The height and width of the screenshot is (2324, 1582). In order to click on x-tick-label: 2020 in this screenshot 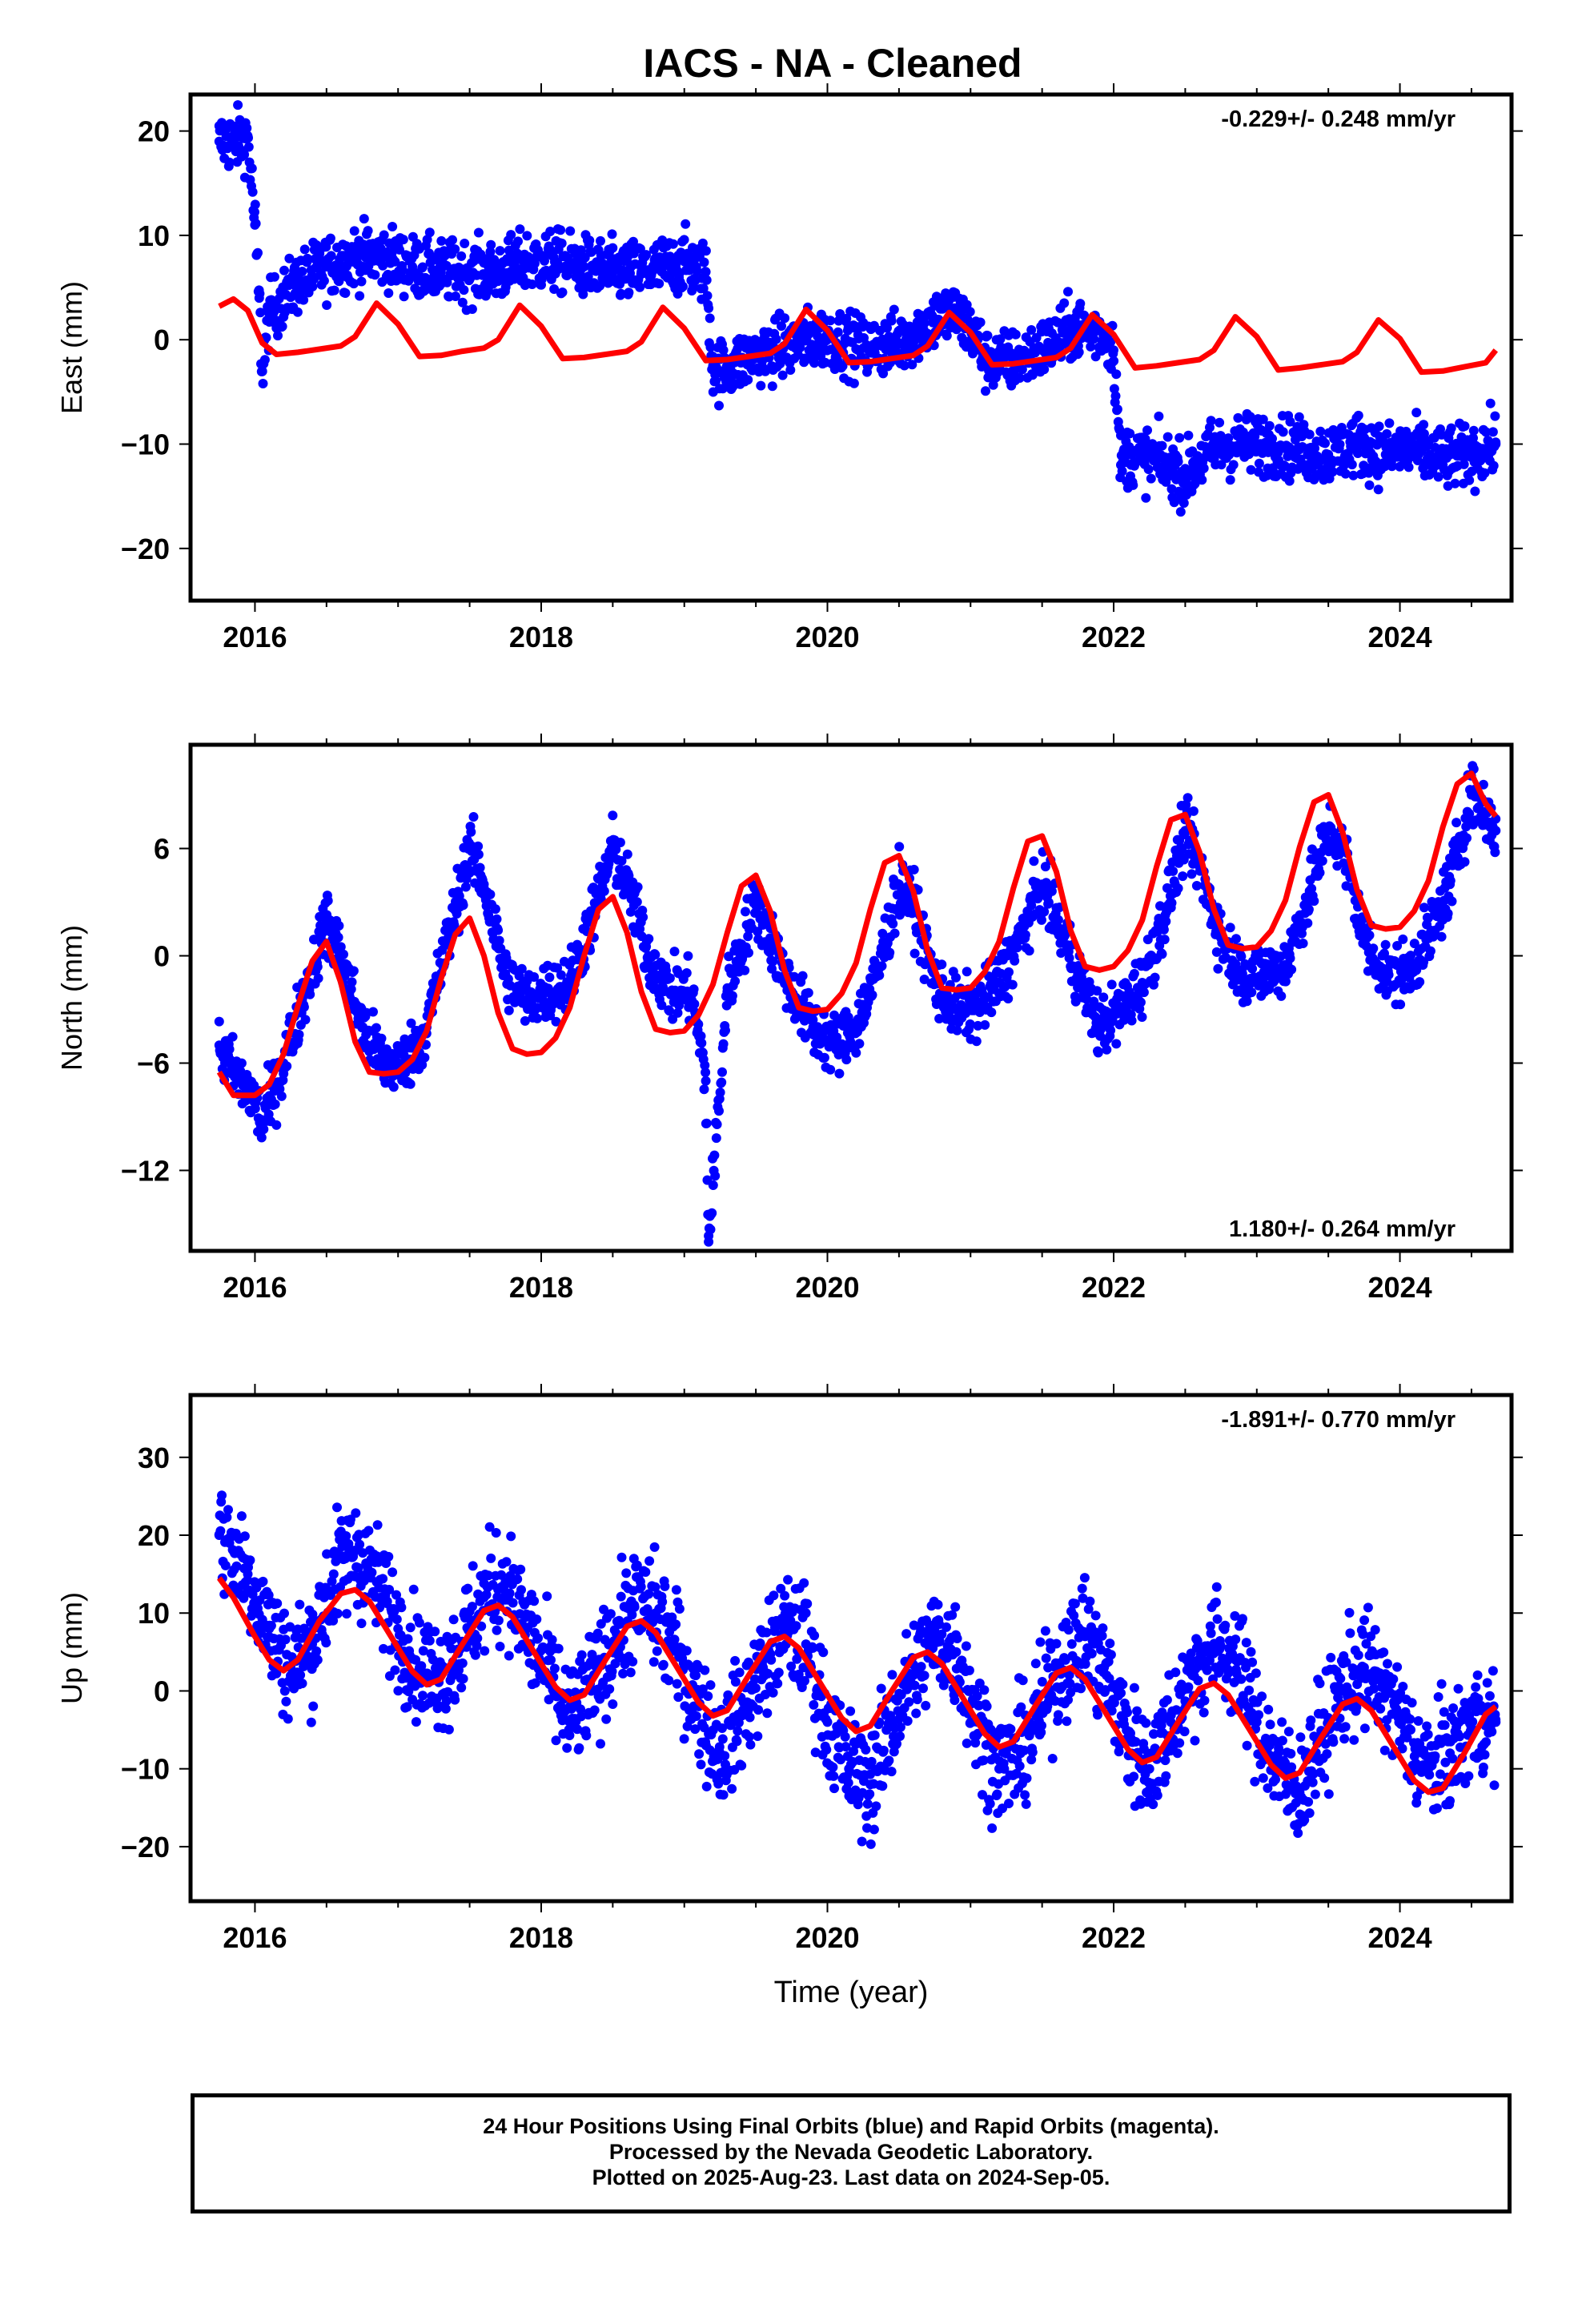, I will do `click(827, 1287)`.